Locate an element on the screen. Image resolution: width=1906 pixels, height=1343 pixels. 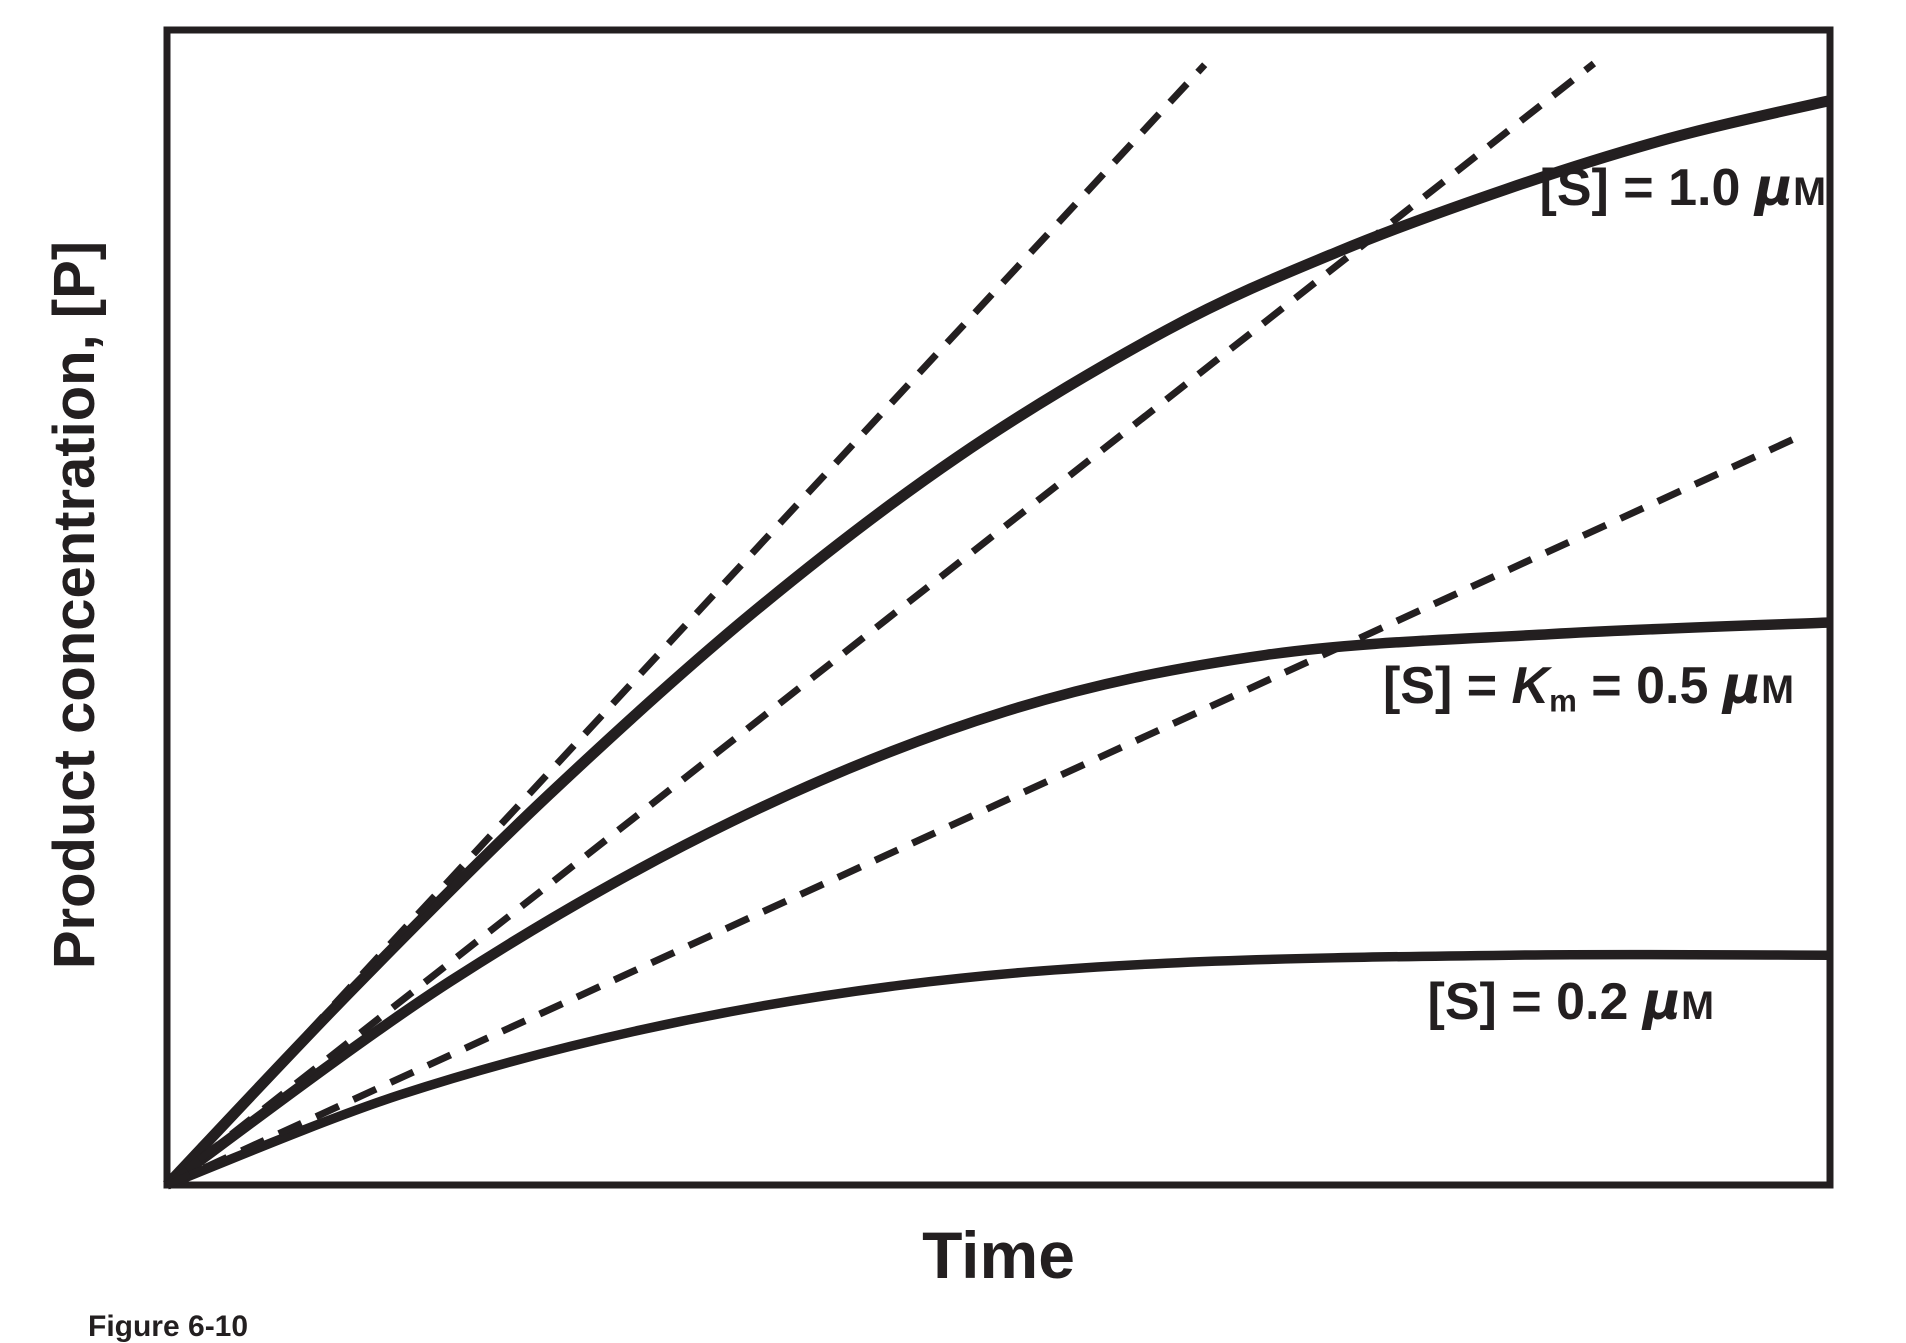
curve-label-s-1_0-text: [S] = 1.0 is located at coordinates (1647, 188).